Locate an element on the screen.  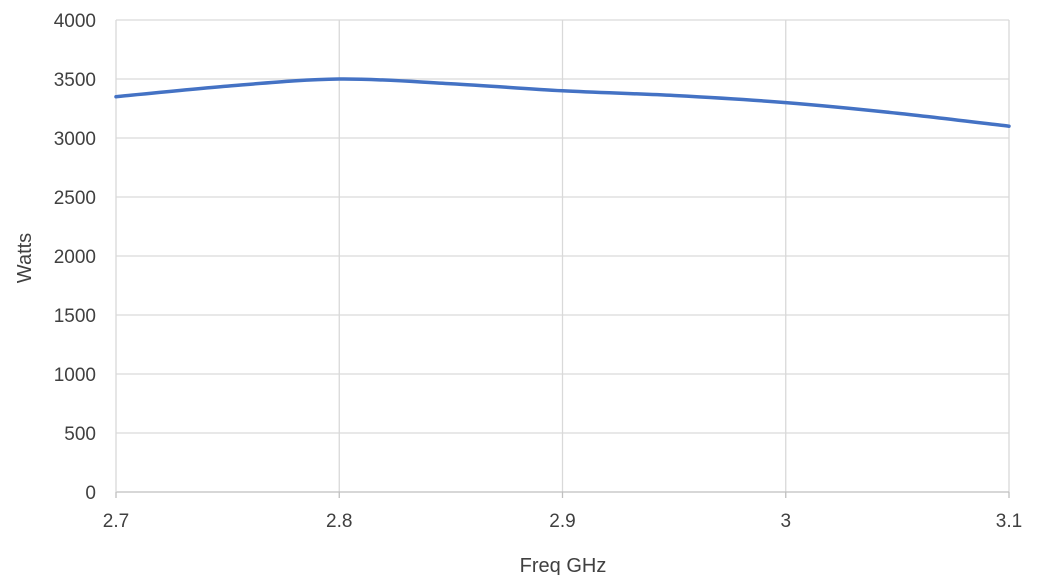
y-tick-label: 3500 is located at coordinates (75, 80).